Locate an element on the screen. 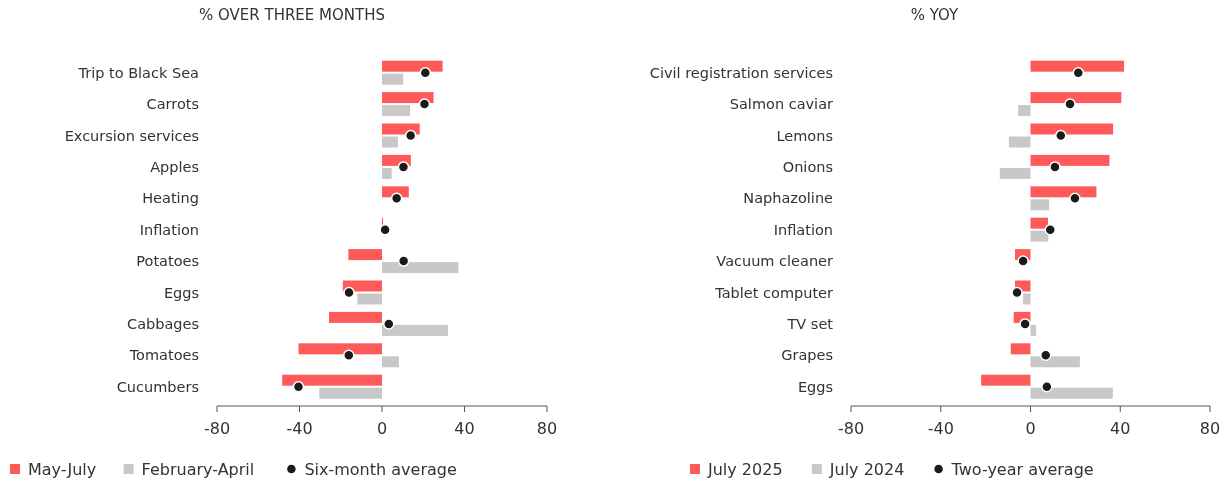  legend-label: February-April is located at coordinates (198, 469).